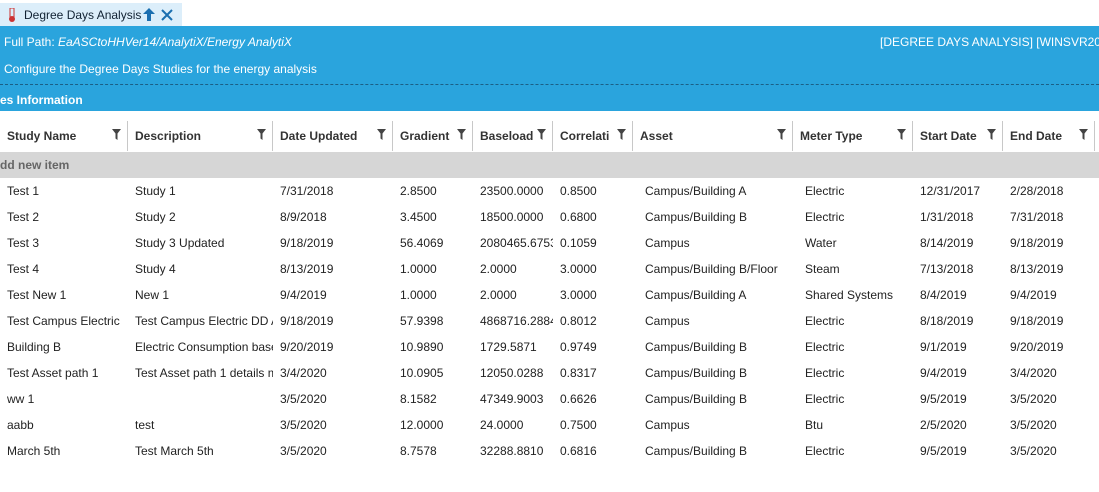 Image resolution: width=1099 pixels, height=492 pixels. Describe the element at coordinates (549, 13) in the screenshot. I see `tab-bar: Degree Days Analysis` at that location.